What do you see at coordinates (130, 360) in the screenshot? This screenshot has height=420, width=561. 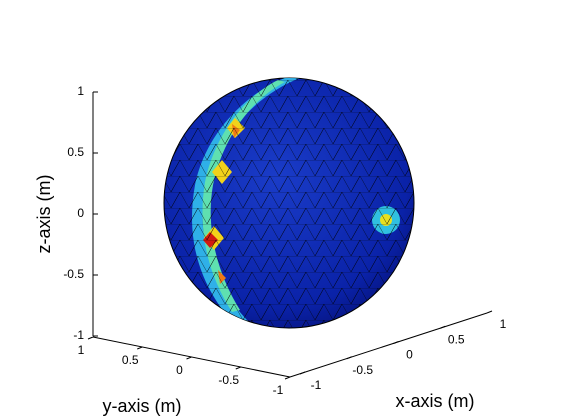 I see `y-tick-label: 0.5` at bounding box center [130, 360].